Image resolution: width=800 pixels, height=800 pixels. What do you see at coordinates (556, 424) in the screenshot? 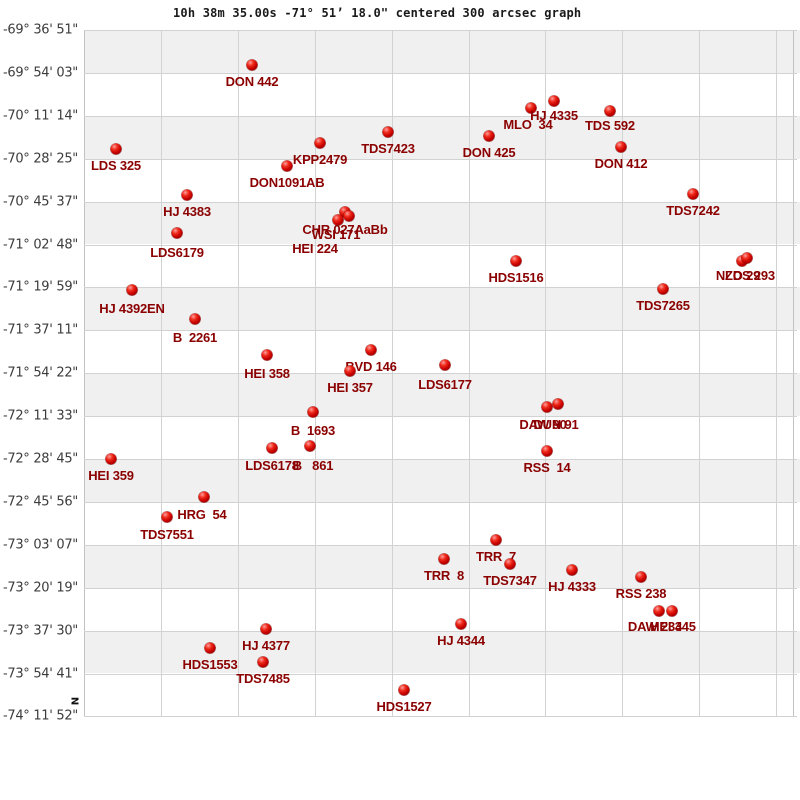
I see `star-label: DUN 91` at bounding box center [556, 424].